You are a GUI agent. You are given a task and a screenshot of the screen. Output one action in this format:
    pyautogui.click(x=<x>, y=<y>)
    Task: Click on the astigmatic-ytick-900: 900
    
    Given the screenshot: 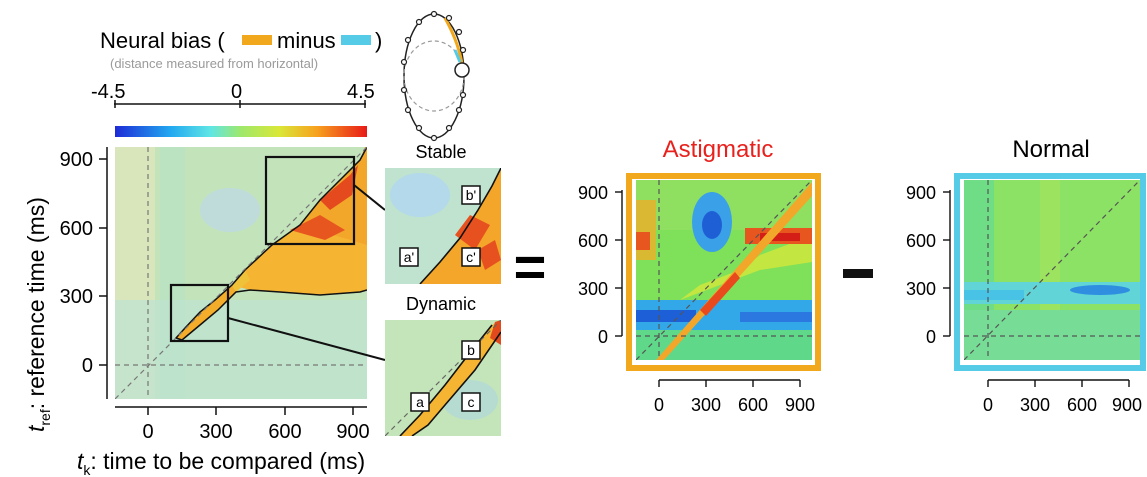 What is the action you would take?
    pyautogui.click(x=593, y=193)
    